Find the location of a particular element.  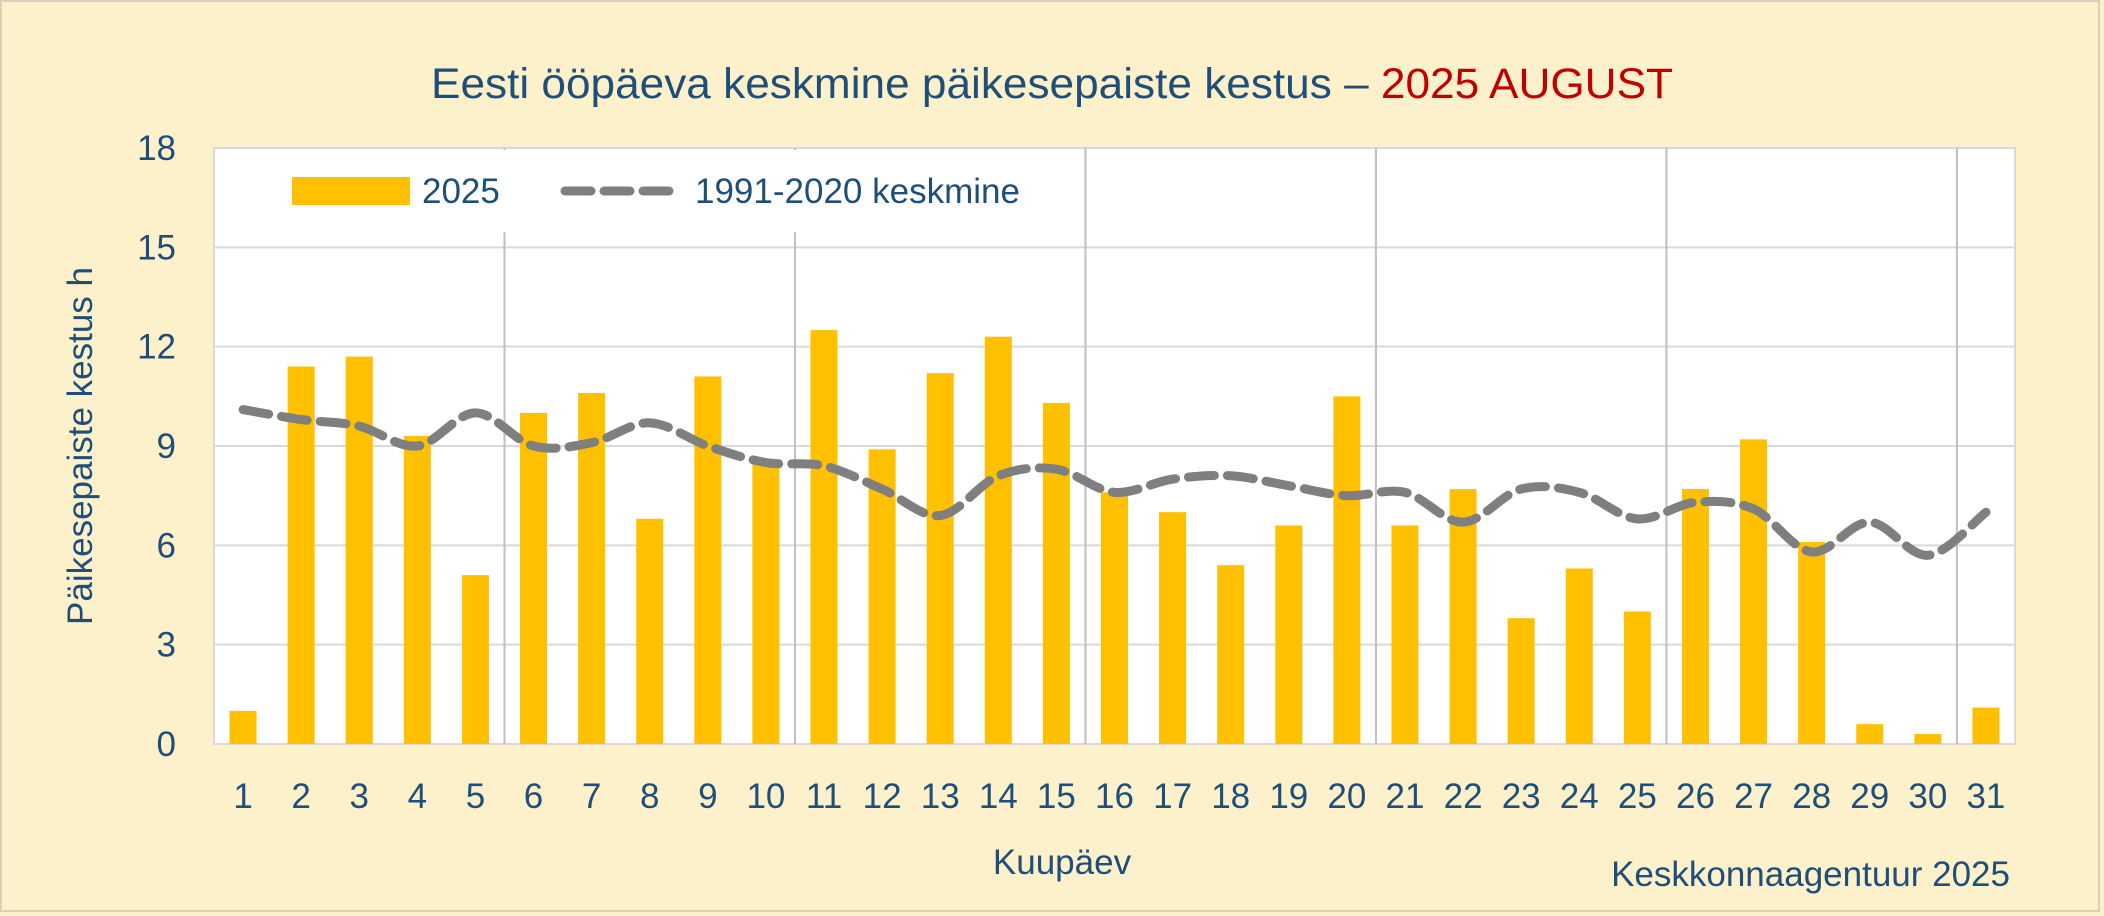

average-line is located at coordinates (1114, 482).